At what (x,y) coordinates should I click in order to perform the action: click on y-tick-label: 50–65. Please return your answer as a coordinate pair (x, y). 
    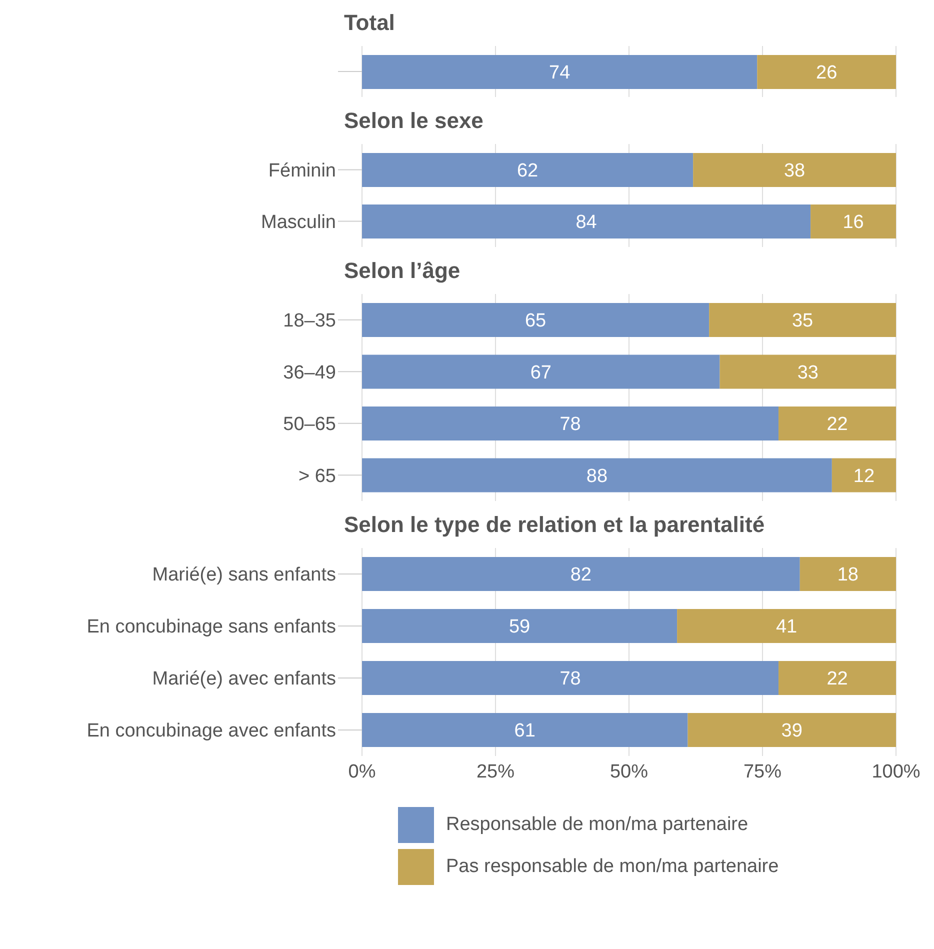
    Looking at the image, I should click on (309, 425).